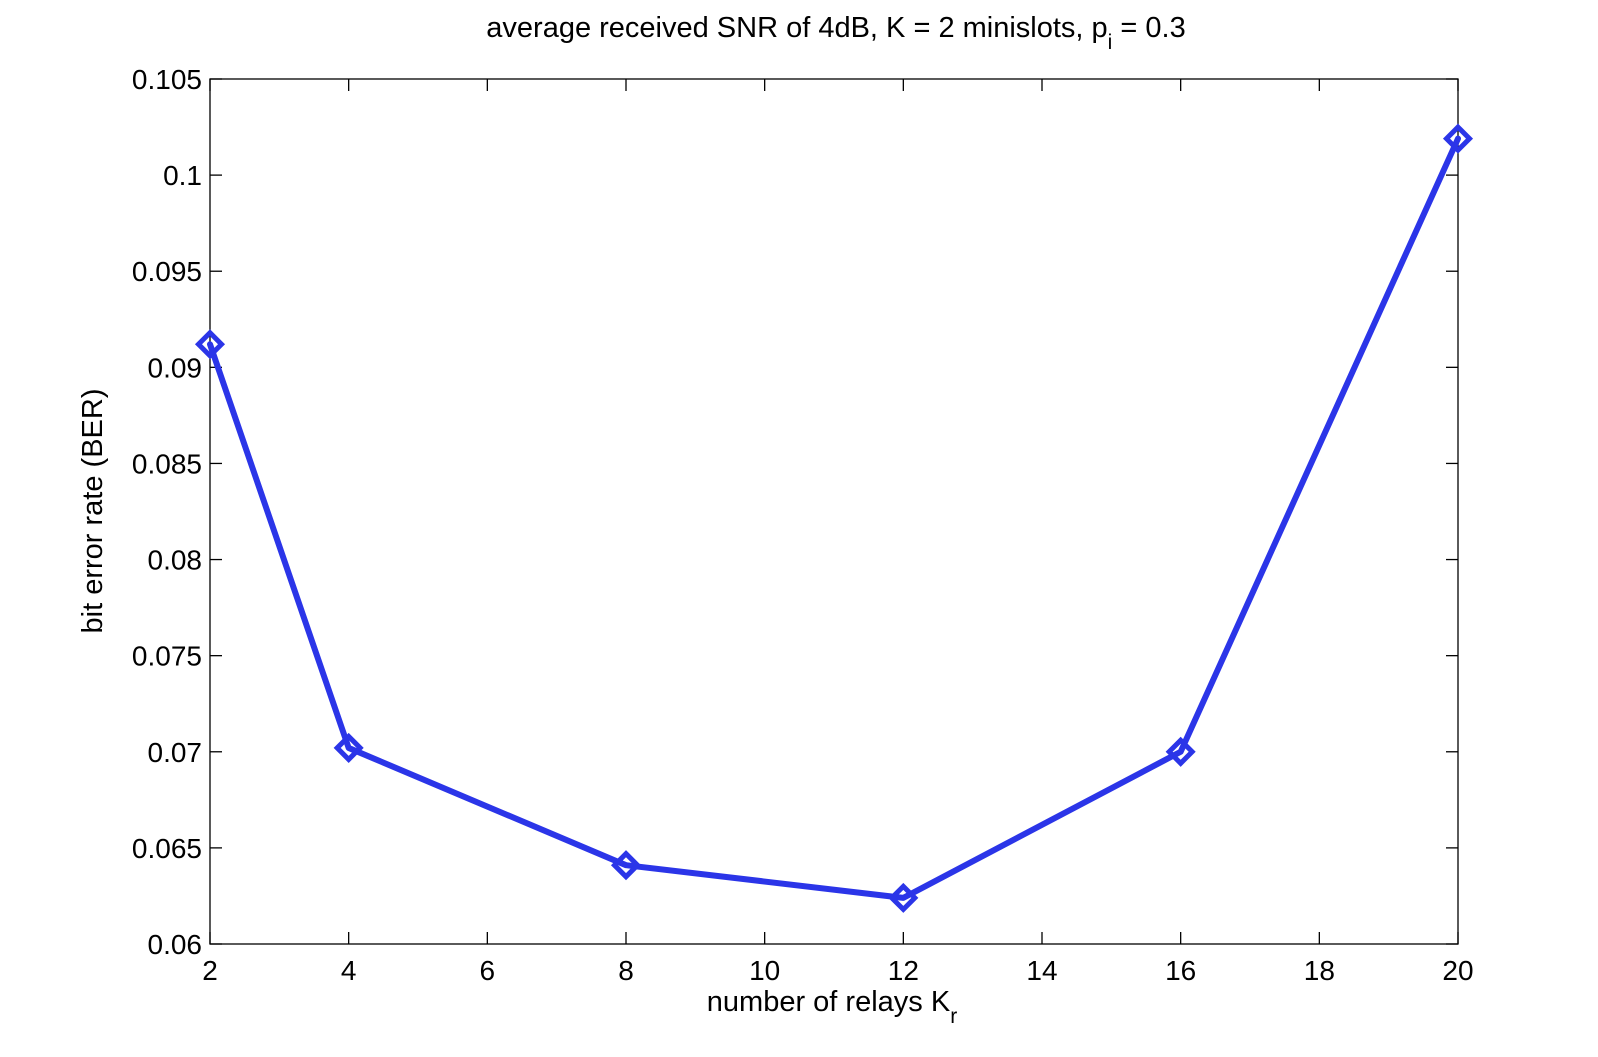 The height and width of the screenshot is (1057, 1598). What do you see at coordinates (175, 367) in the screenshot?
I see `y-tick-label: 0.09` at bounding box center [175, 367].